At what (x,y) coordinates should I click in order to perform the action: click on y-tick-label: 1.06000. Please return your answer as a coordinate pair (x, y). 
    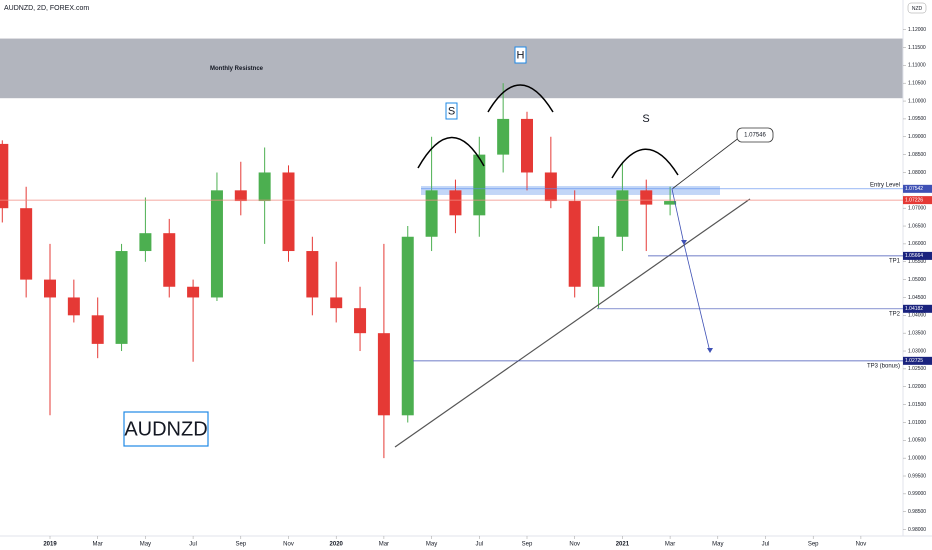
    Looking at the image, I should click on (917, 244).